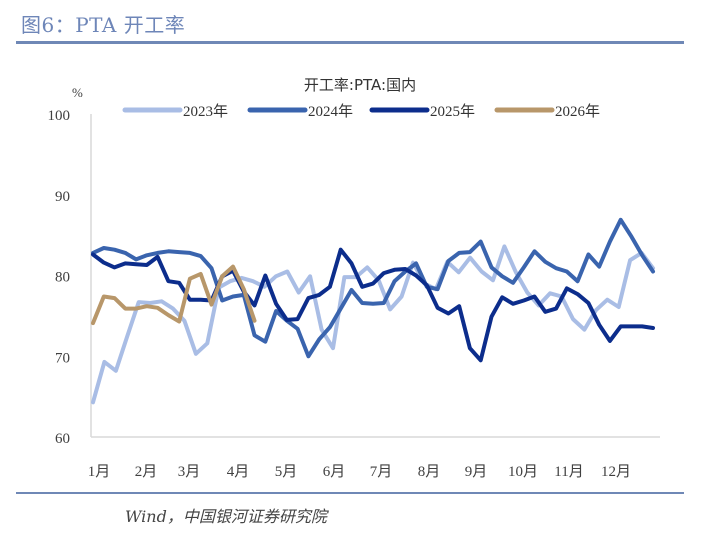  What do you see at coordinates (62, 358) in the screenshot?
I see `y-tick-label: 70` at bounding box center [62, 358].